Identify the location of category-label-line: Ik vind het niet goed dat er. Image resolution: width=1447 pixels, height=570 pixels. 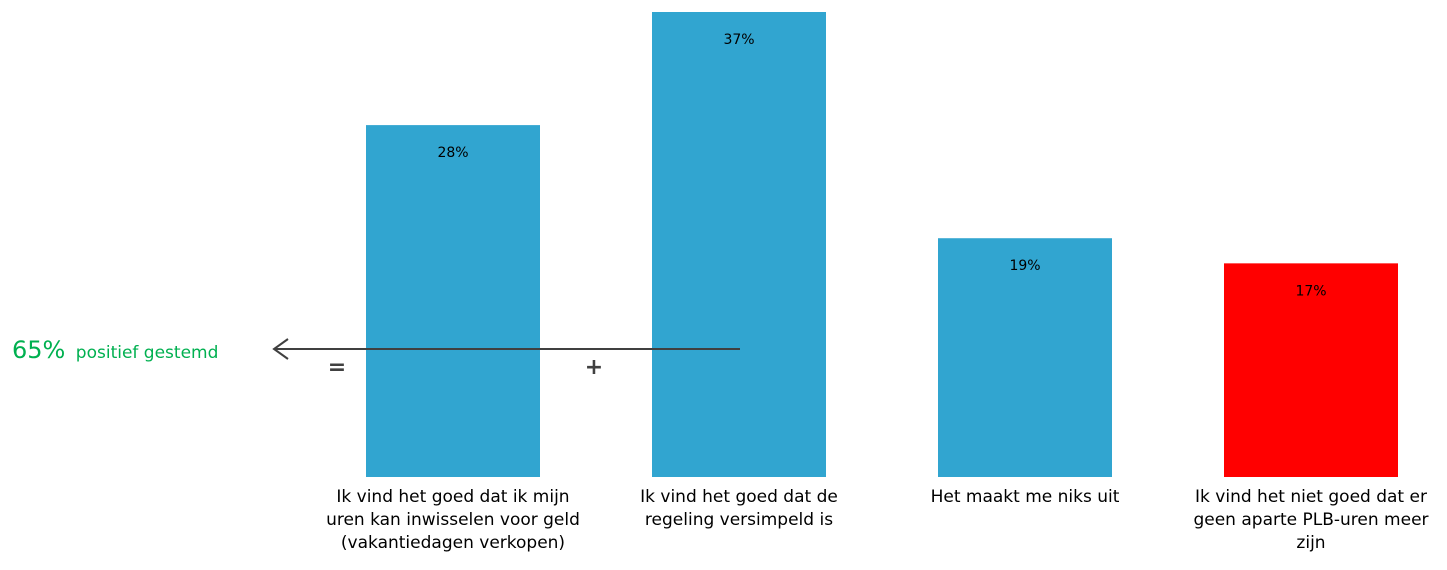
(1311, 497).